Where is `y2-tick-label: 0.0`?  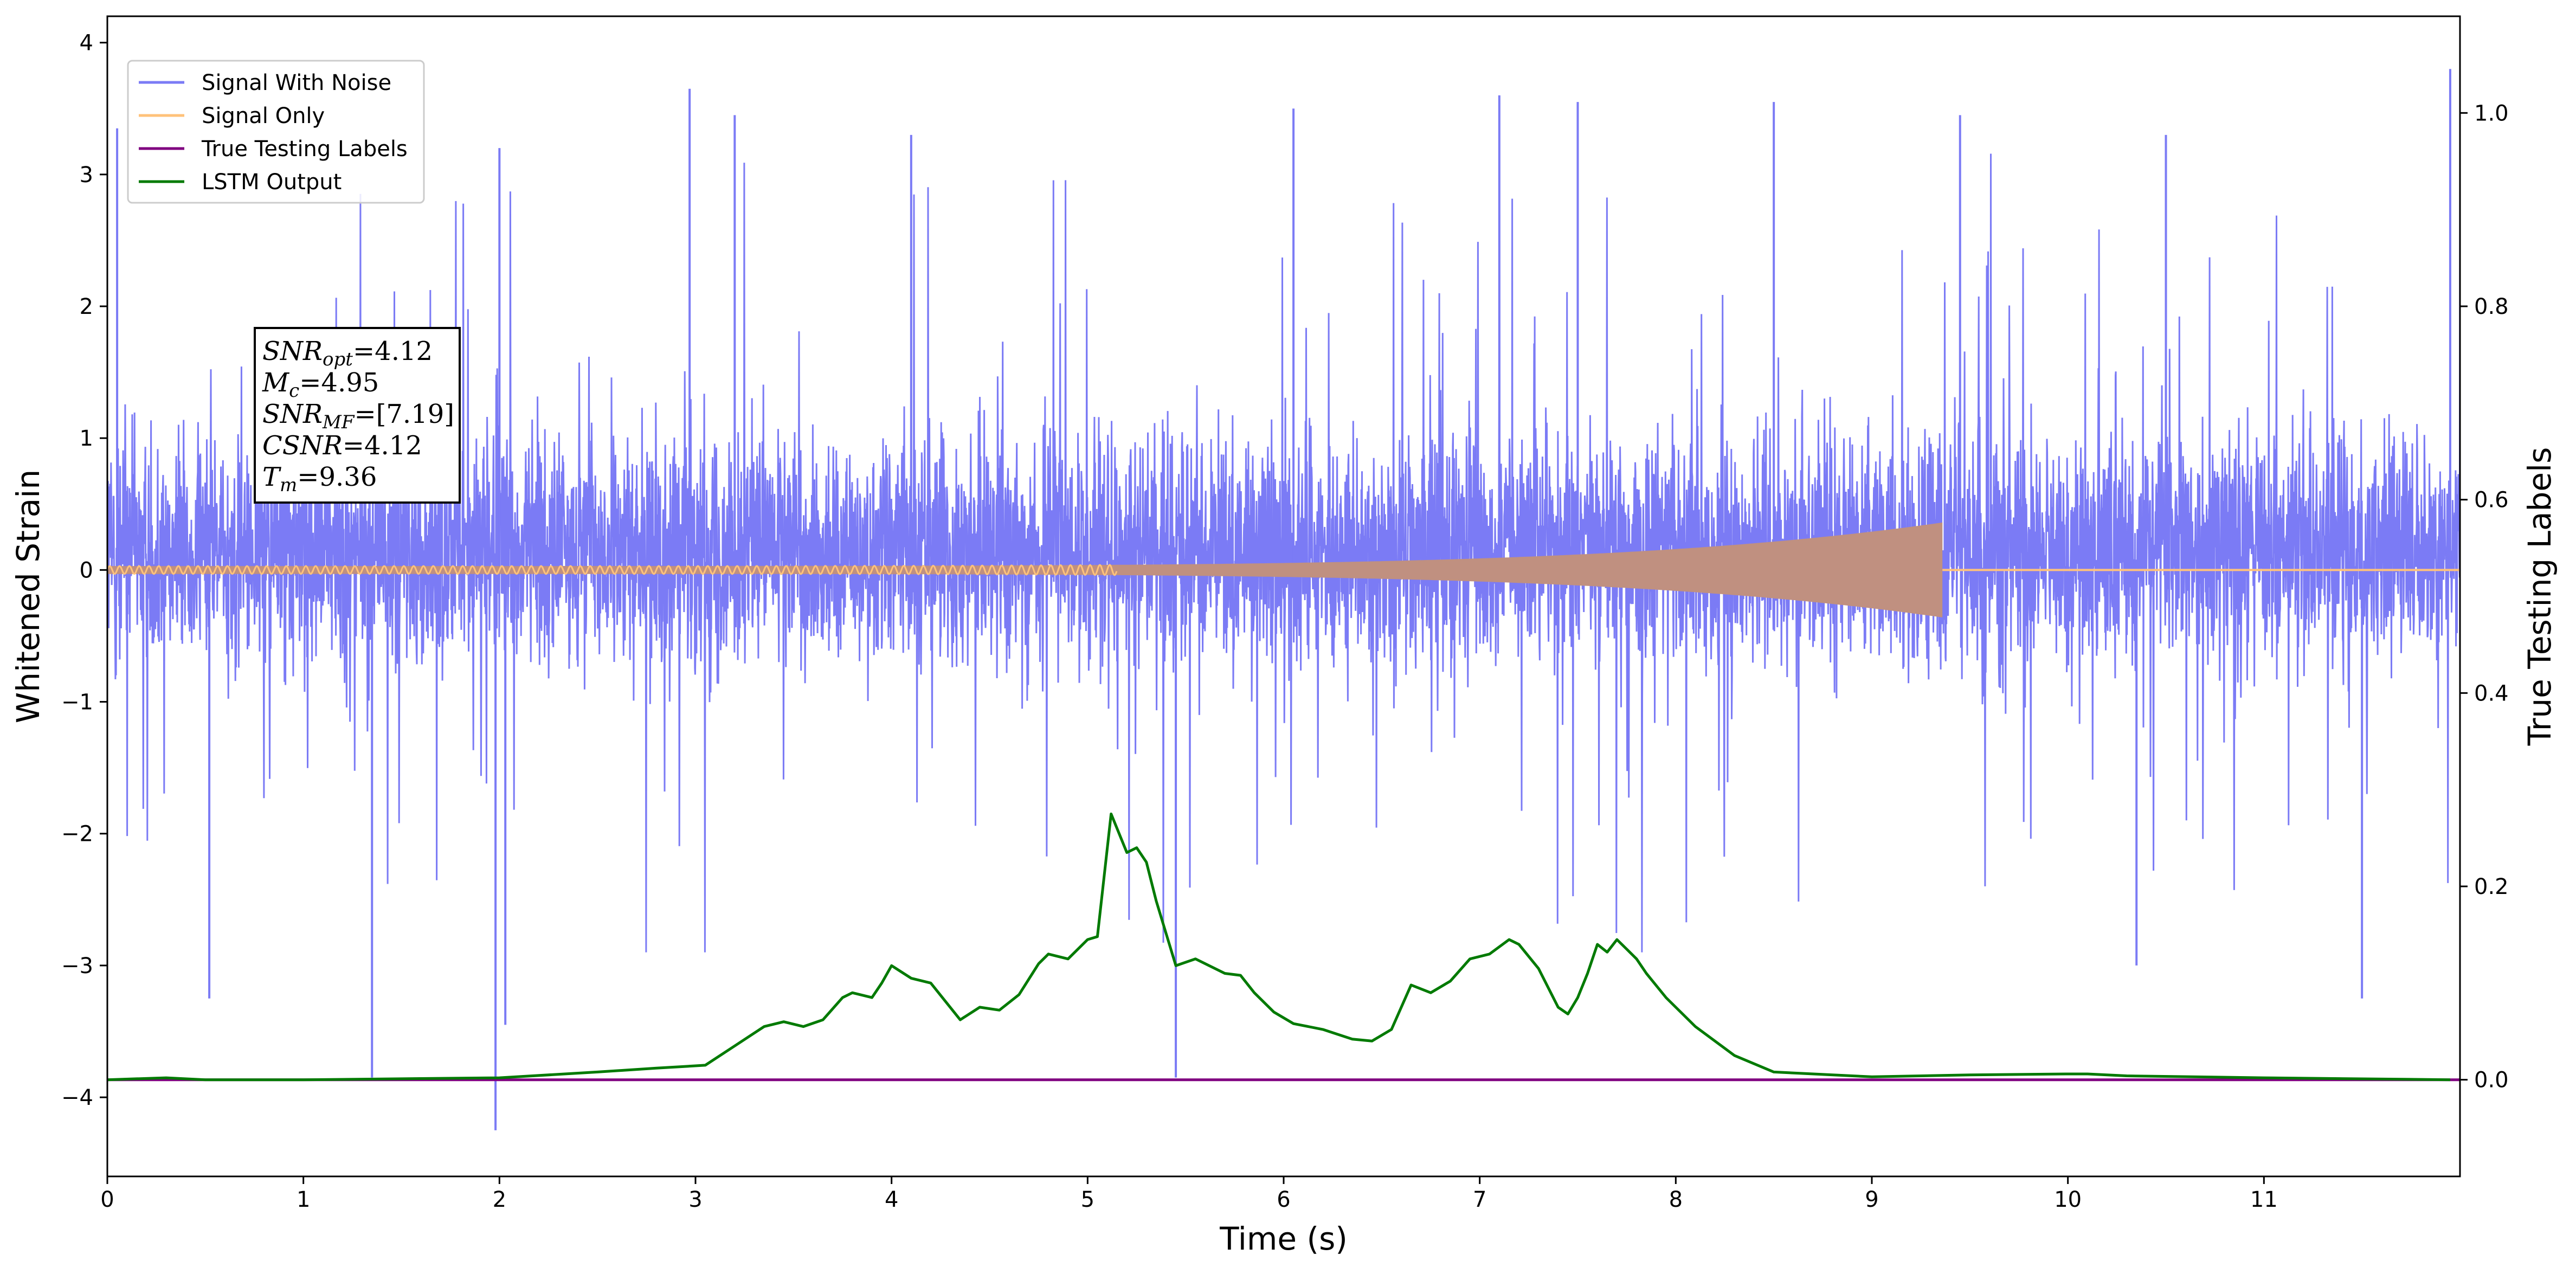 y2-tick-label: 0.0 is located at coordinates (2491, 1080).